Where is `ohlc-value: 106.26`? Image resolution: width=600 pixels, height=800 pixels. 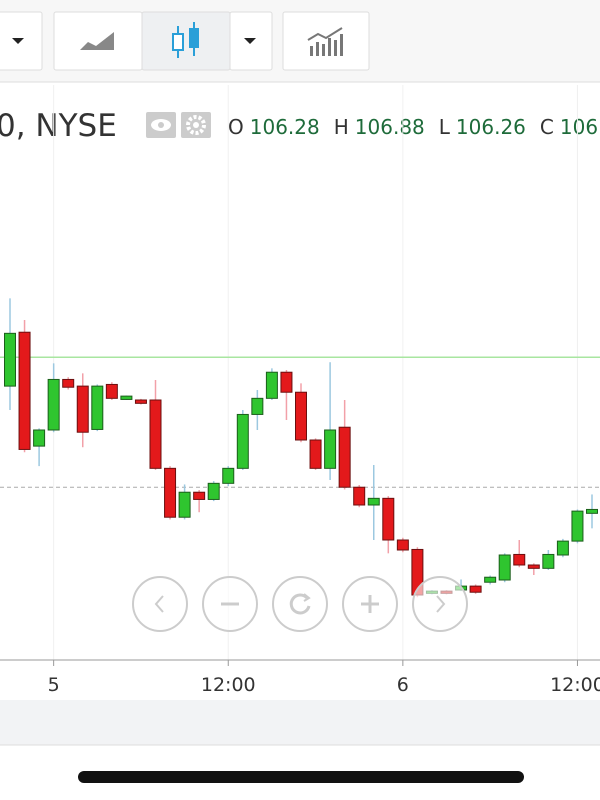
ohlc-value: 106.26 is located at coordinates (491, 127).